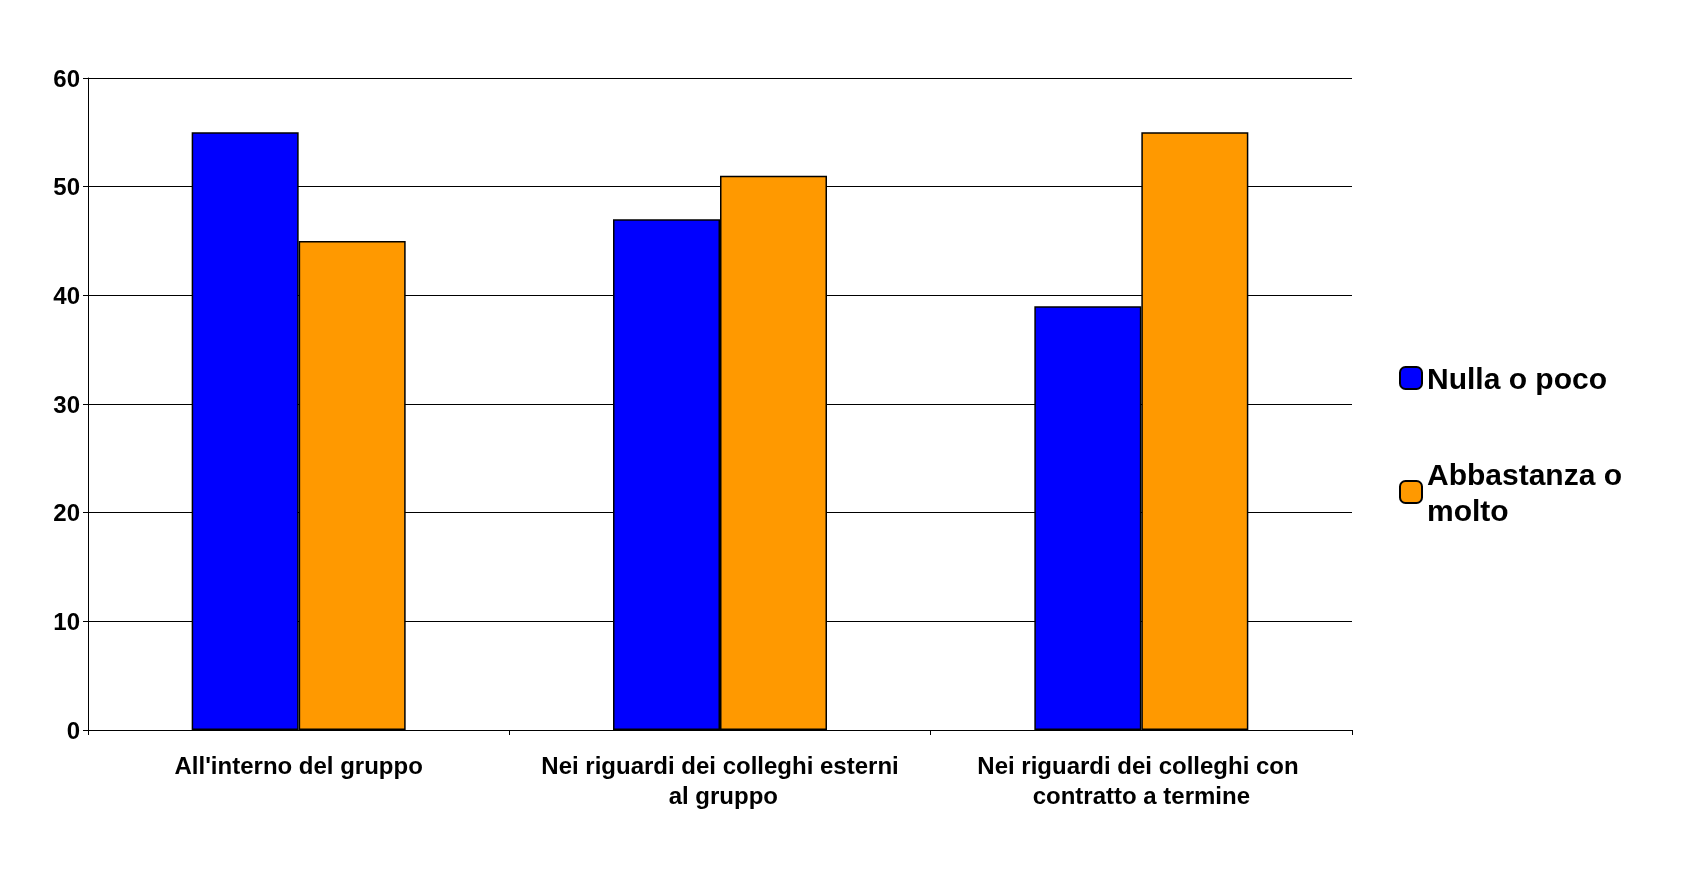  What do you see at coordinates (1529, 492) in the screenshot?
I see `legend-label: Abbastanza o molto` at bounding box center [1529, 492].